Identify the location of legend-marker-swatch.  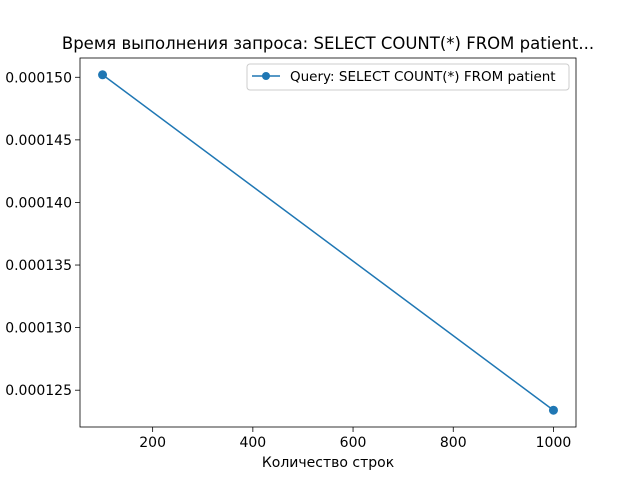
(266, 76).